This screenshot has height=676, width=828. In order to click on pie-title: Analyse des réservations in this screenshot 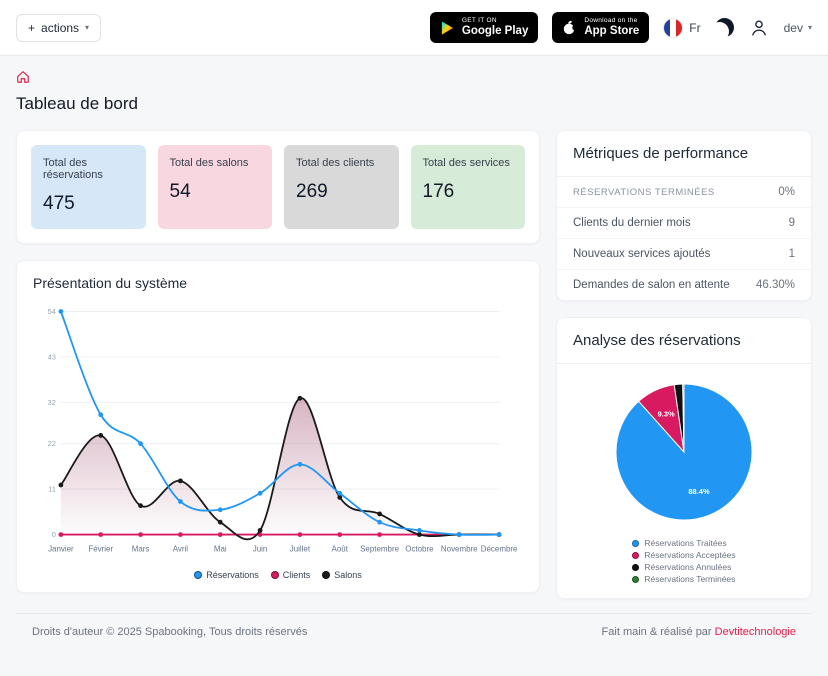, I will do `click(657, 340)`.